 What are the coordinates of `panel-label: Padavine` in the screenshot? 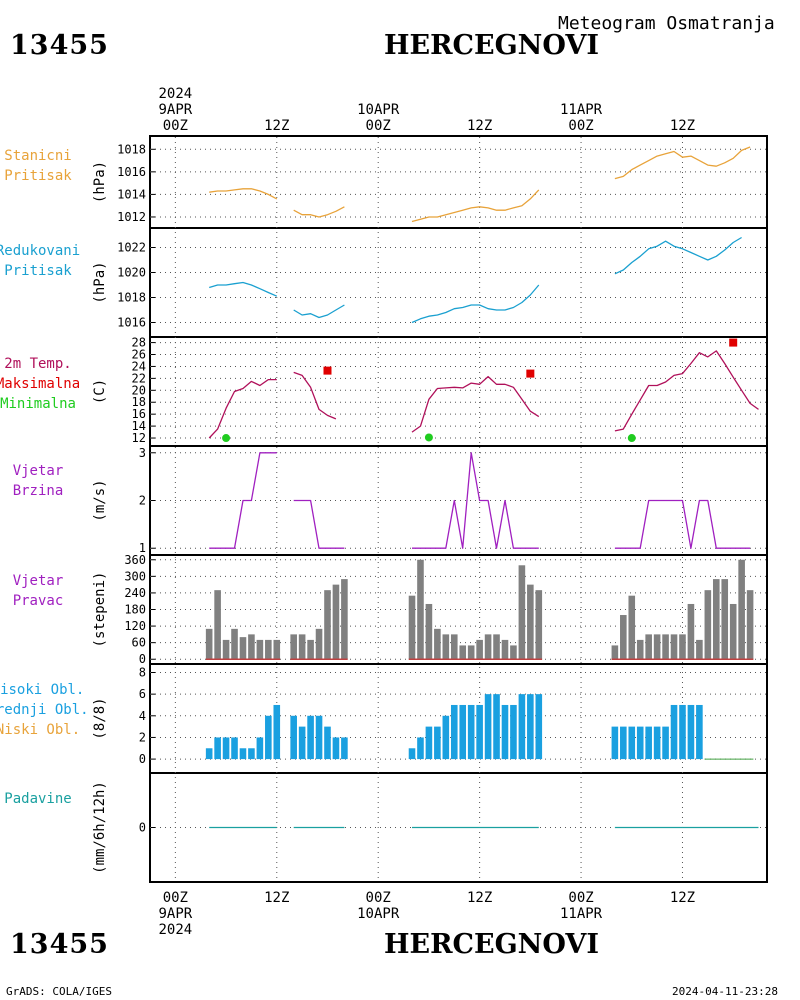 It's located at (37, 799).